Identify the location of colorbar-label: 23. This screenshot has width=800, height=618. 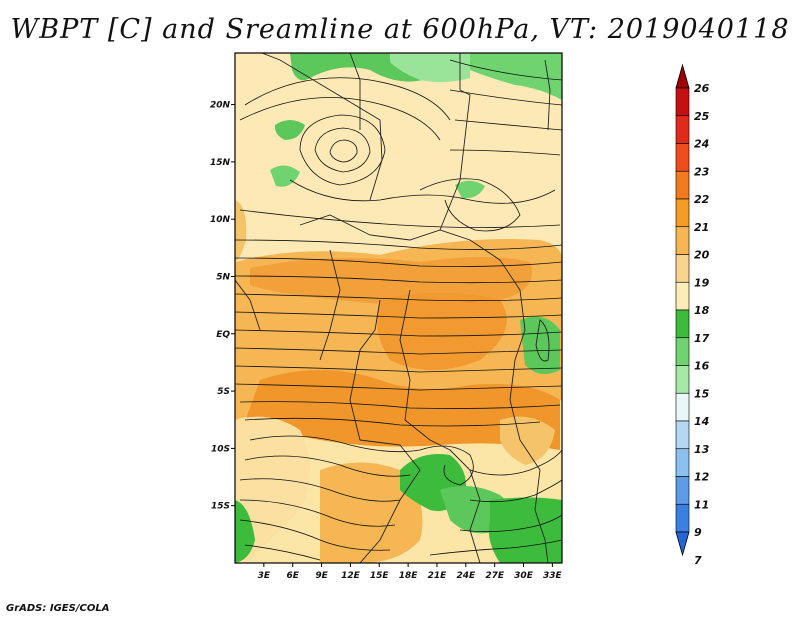
(702, 171).